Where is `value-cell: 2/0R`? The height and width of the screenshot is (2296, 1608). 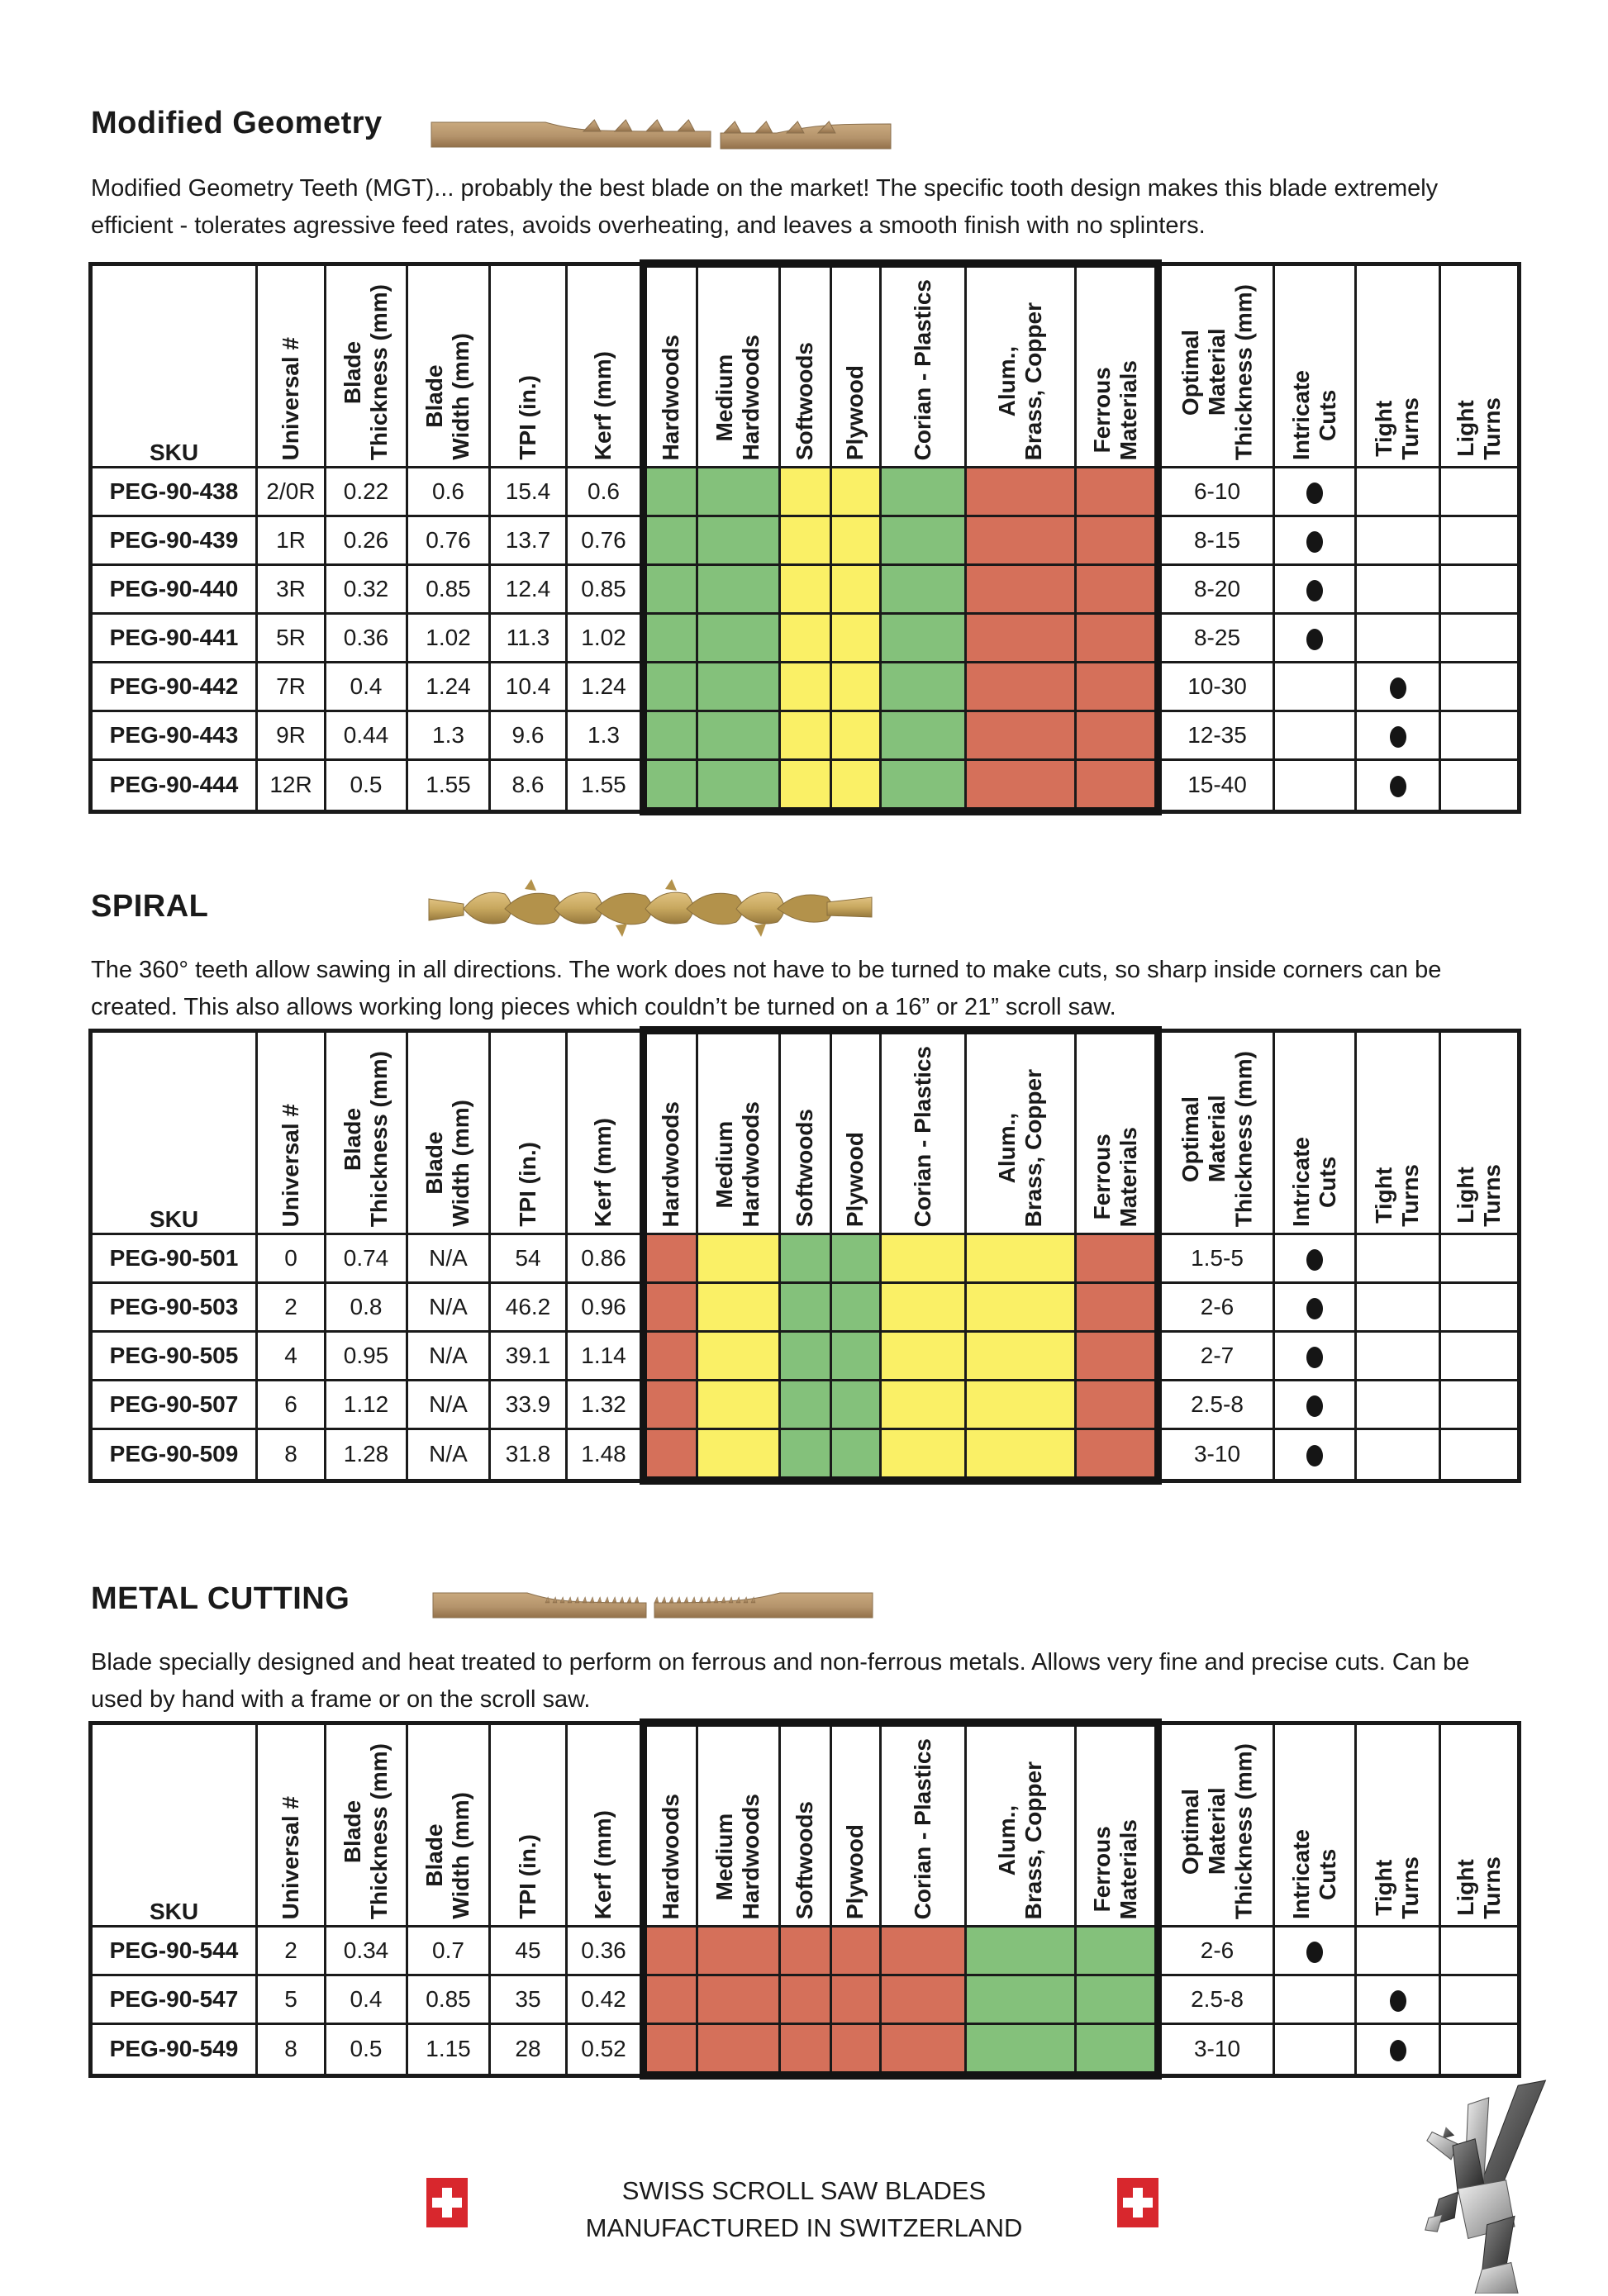 value-cell: 2/0R is located at coordinates (290, 492).